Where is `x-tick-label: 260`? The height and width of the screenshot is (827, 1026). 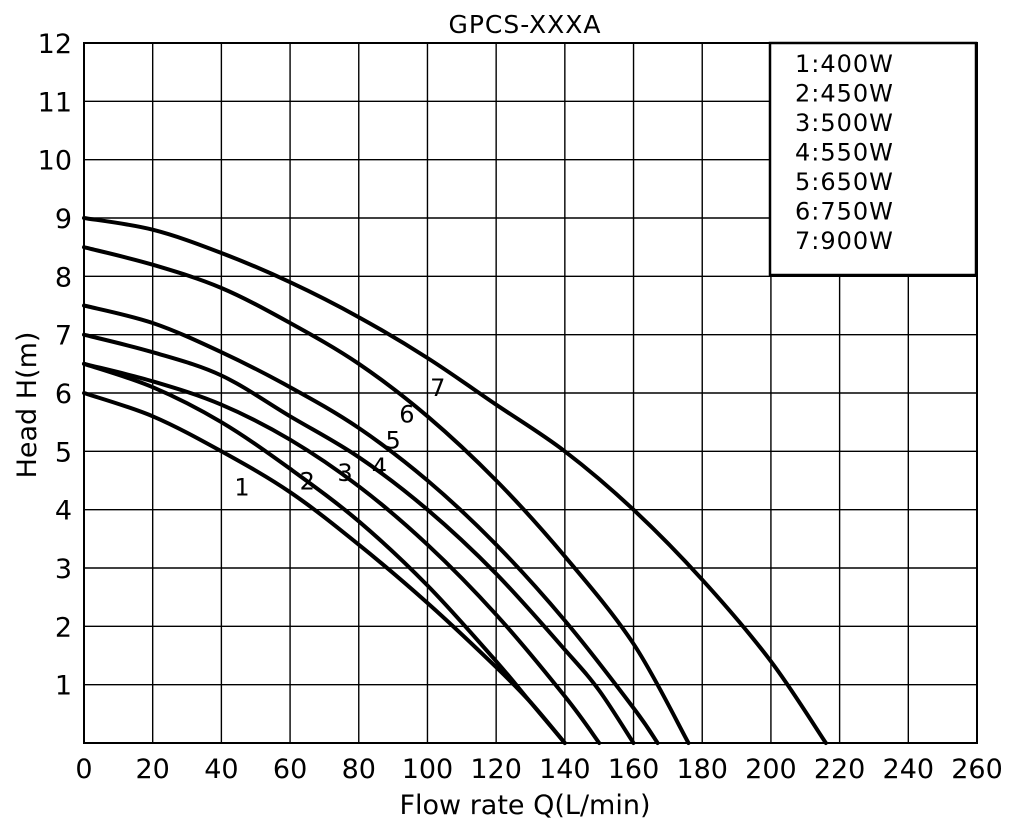
x-tick-label: 260 is located at coordinates (977, 769).